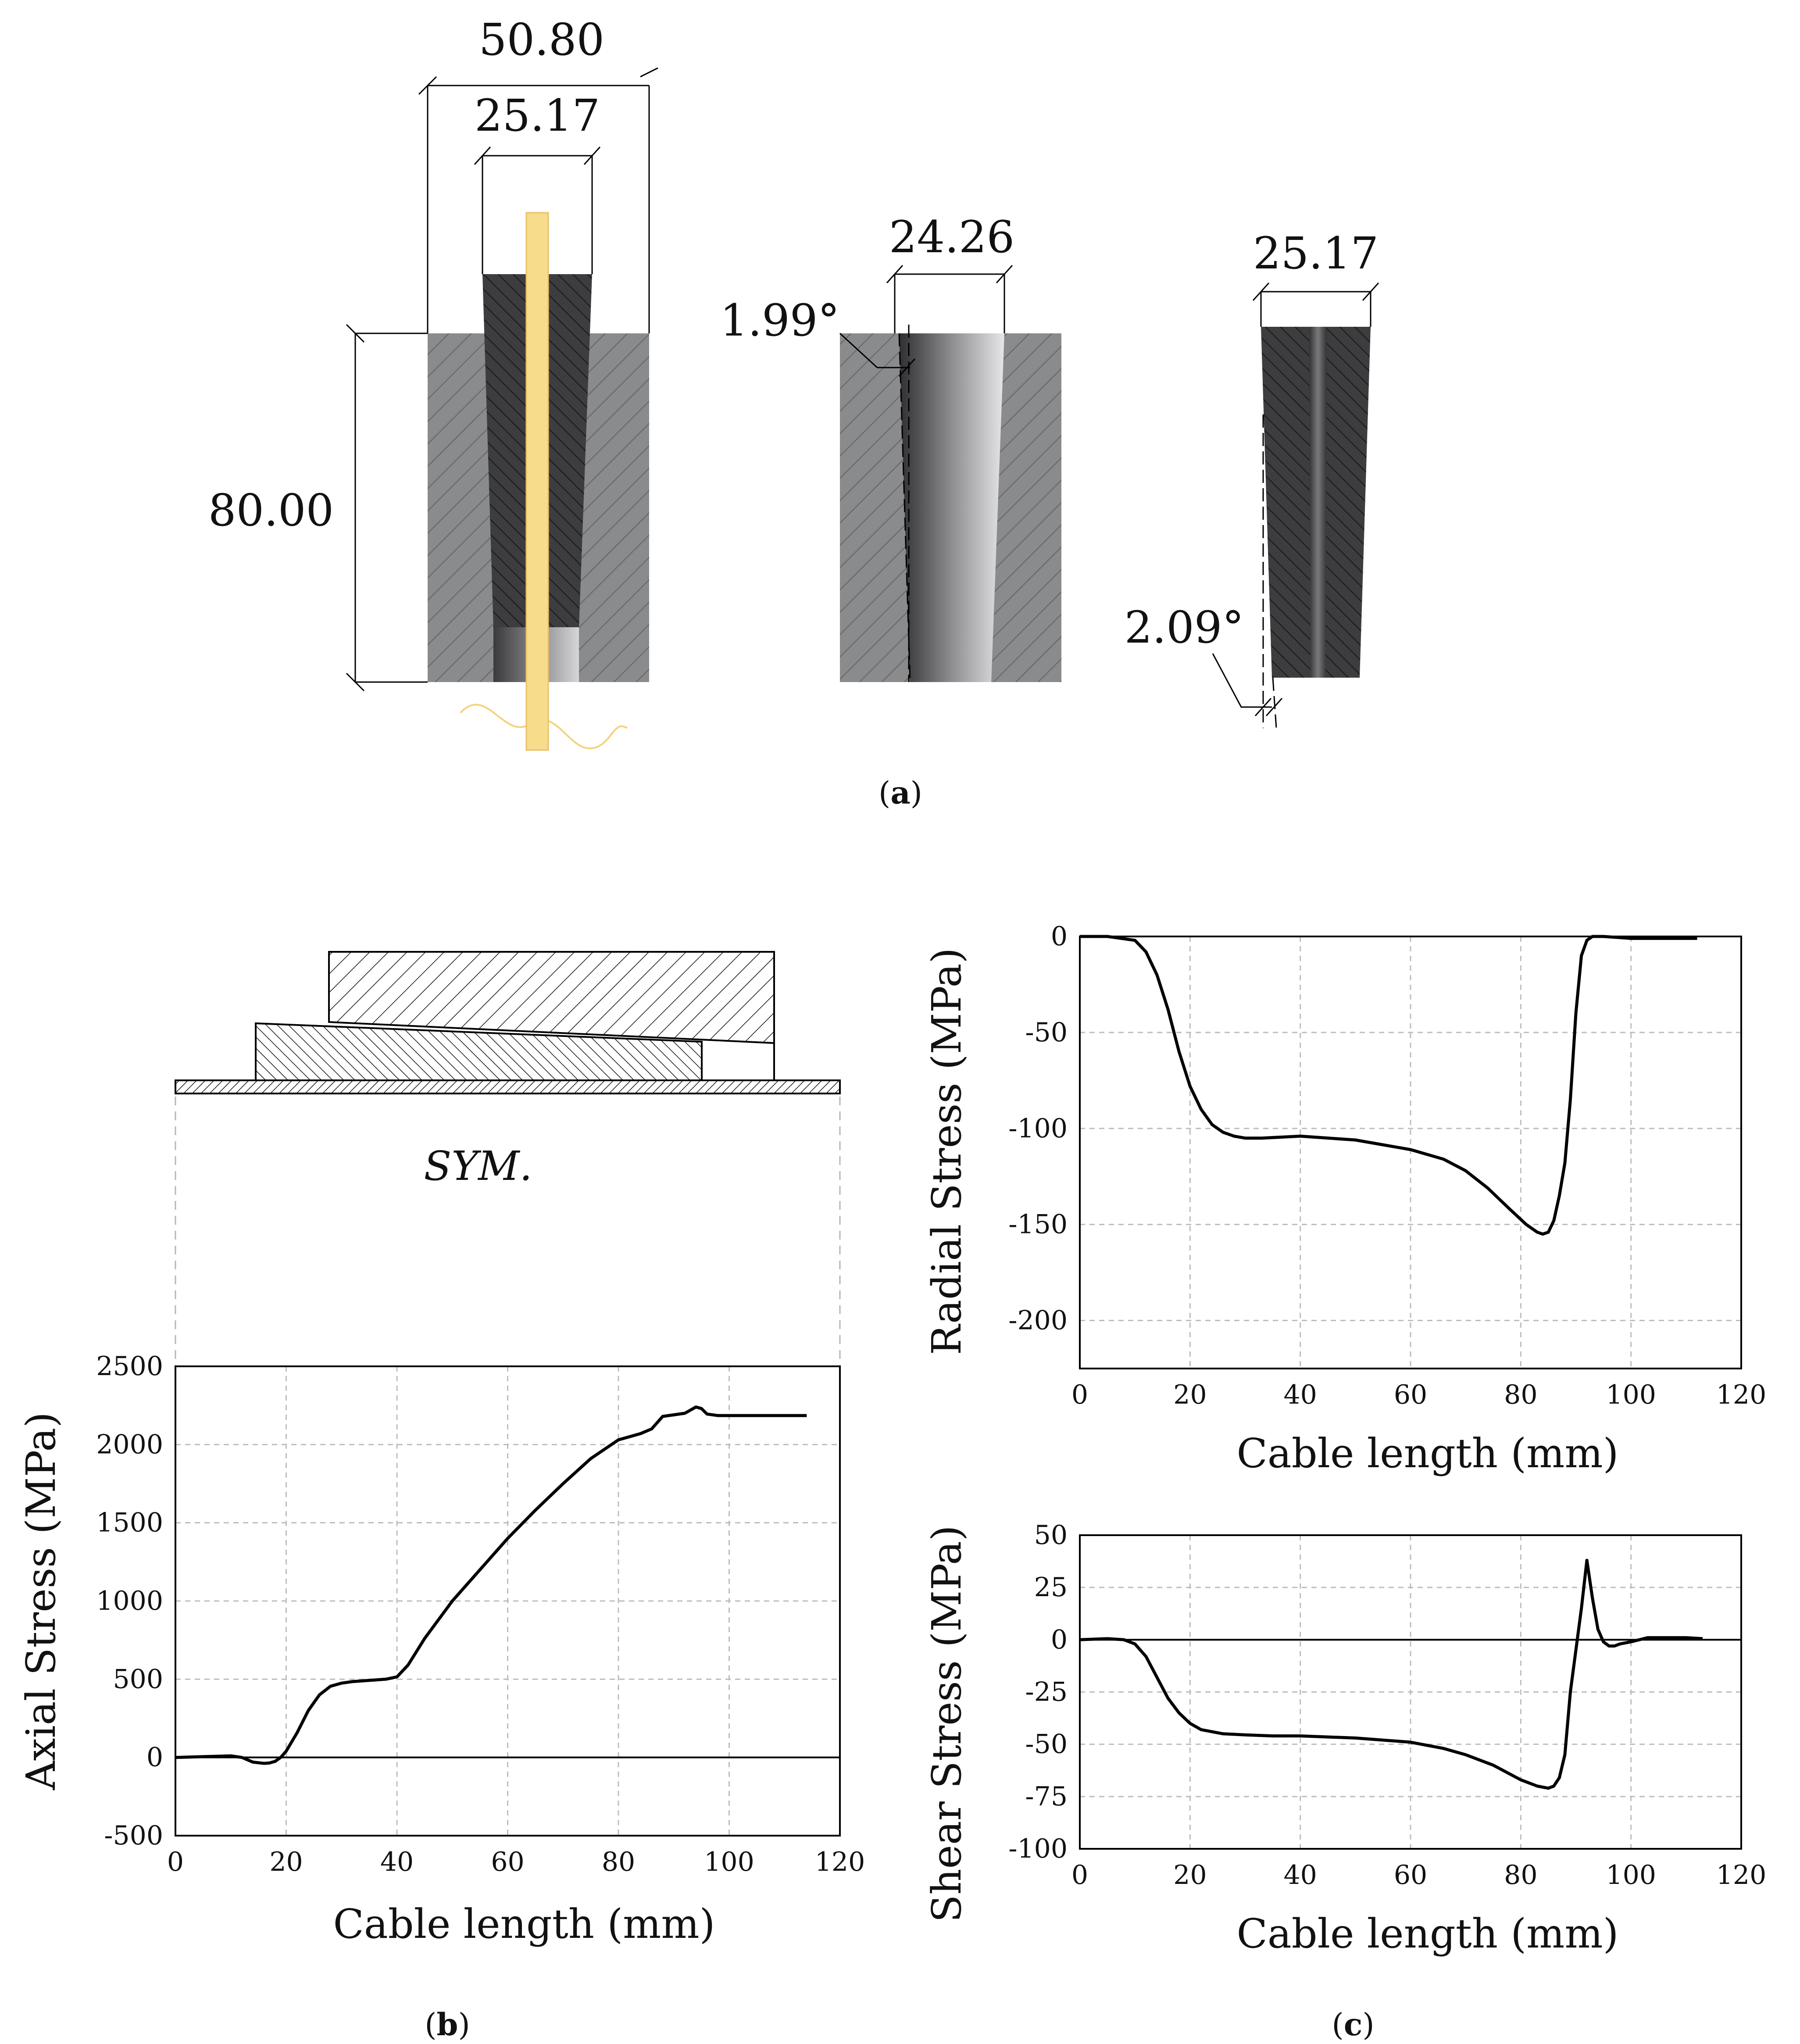 Image resolution: width=1800 pixels, height=2044 pixels. I want to click on wedge-top-width-dimension: 25.17, so click(537, 182).